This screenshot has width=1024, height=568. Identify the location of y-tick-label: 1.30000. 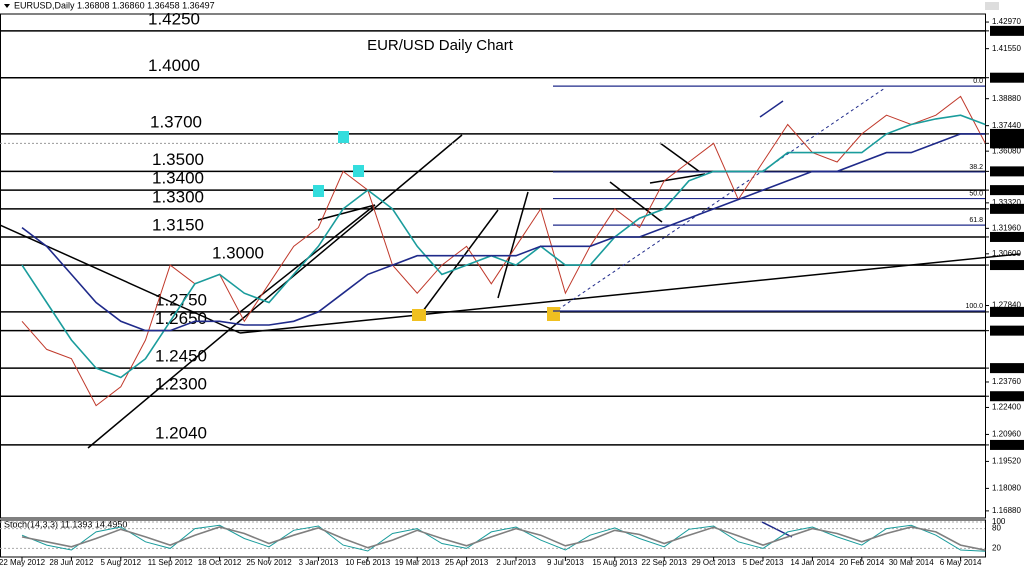
(1006, 264).